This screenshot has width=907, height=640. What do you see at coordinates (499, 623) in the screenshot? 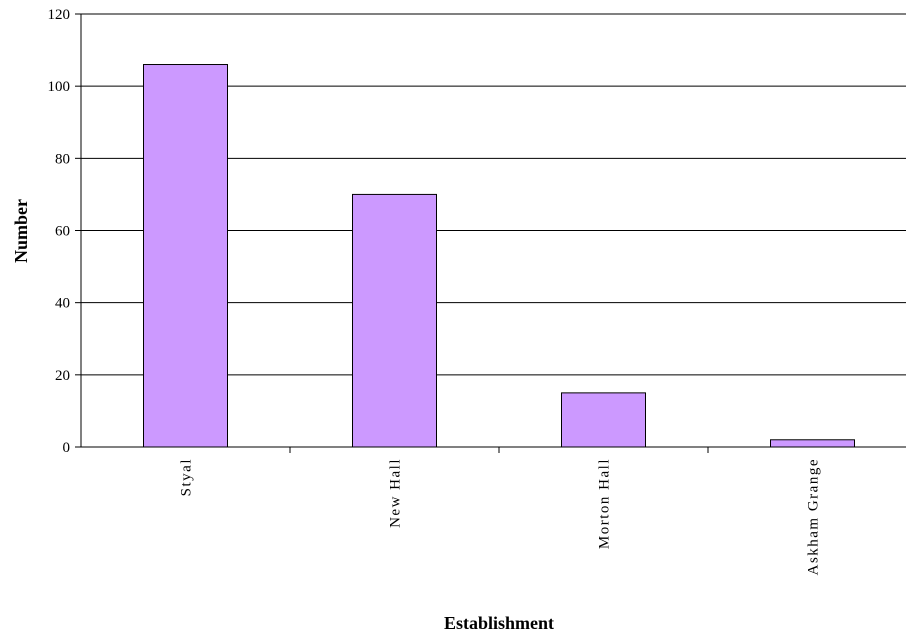
I see `x-axis-title: Establishment` at bounding box center [499, 623].